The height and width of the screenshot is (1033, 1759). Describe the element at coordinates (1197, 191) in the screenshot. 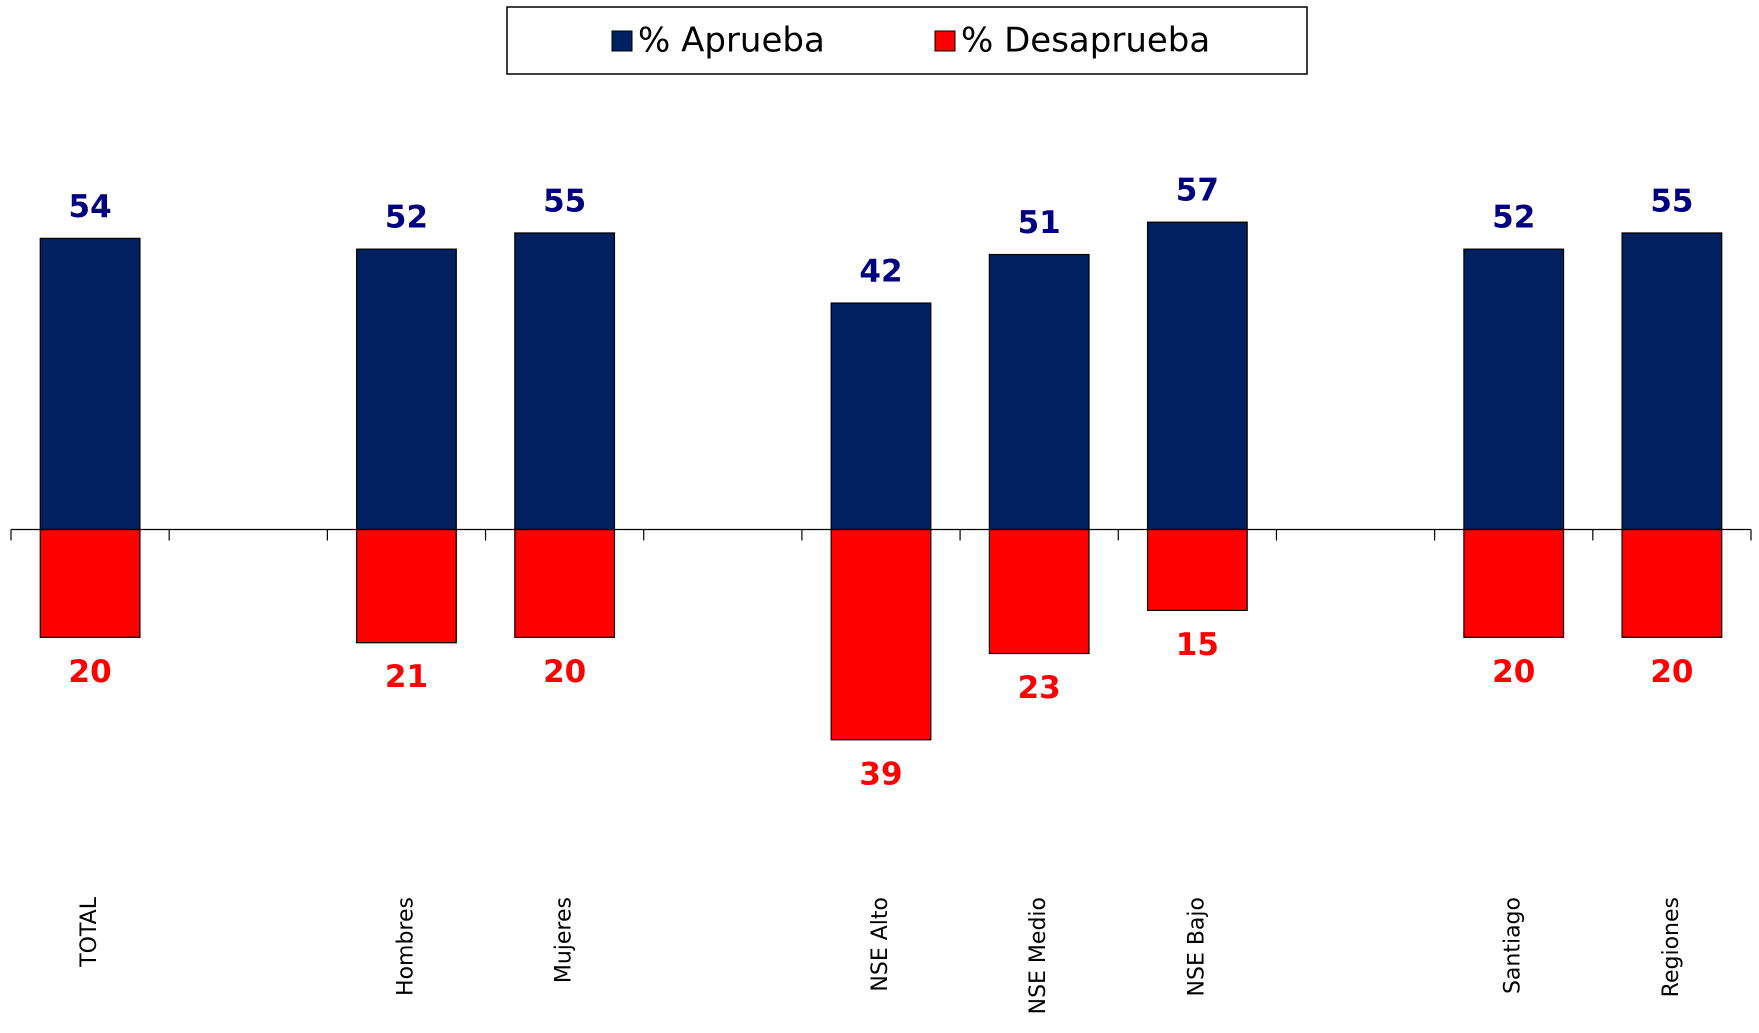

I see `data-label: 57` at that location.